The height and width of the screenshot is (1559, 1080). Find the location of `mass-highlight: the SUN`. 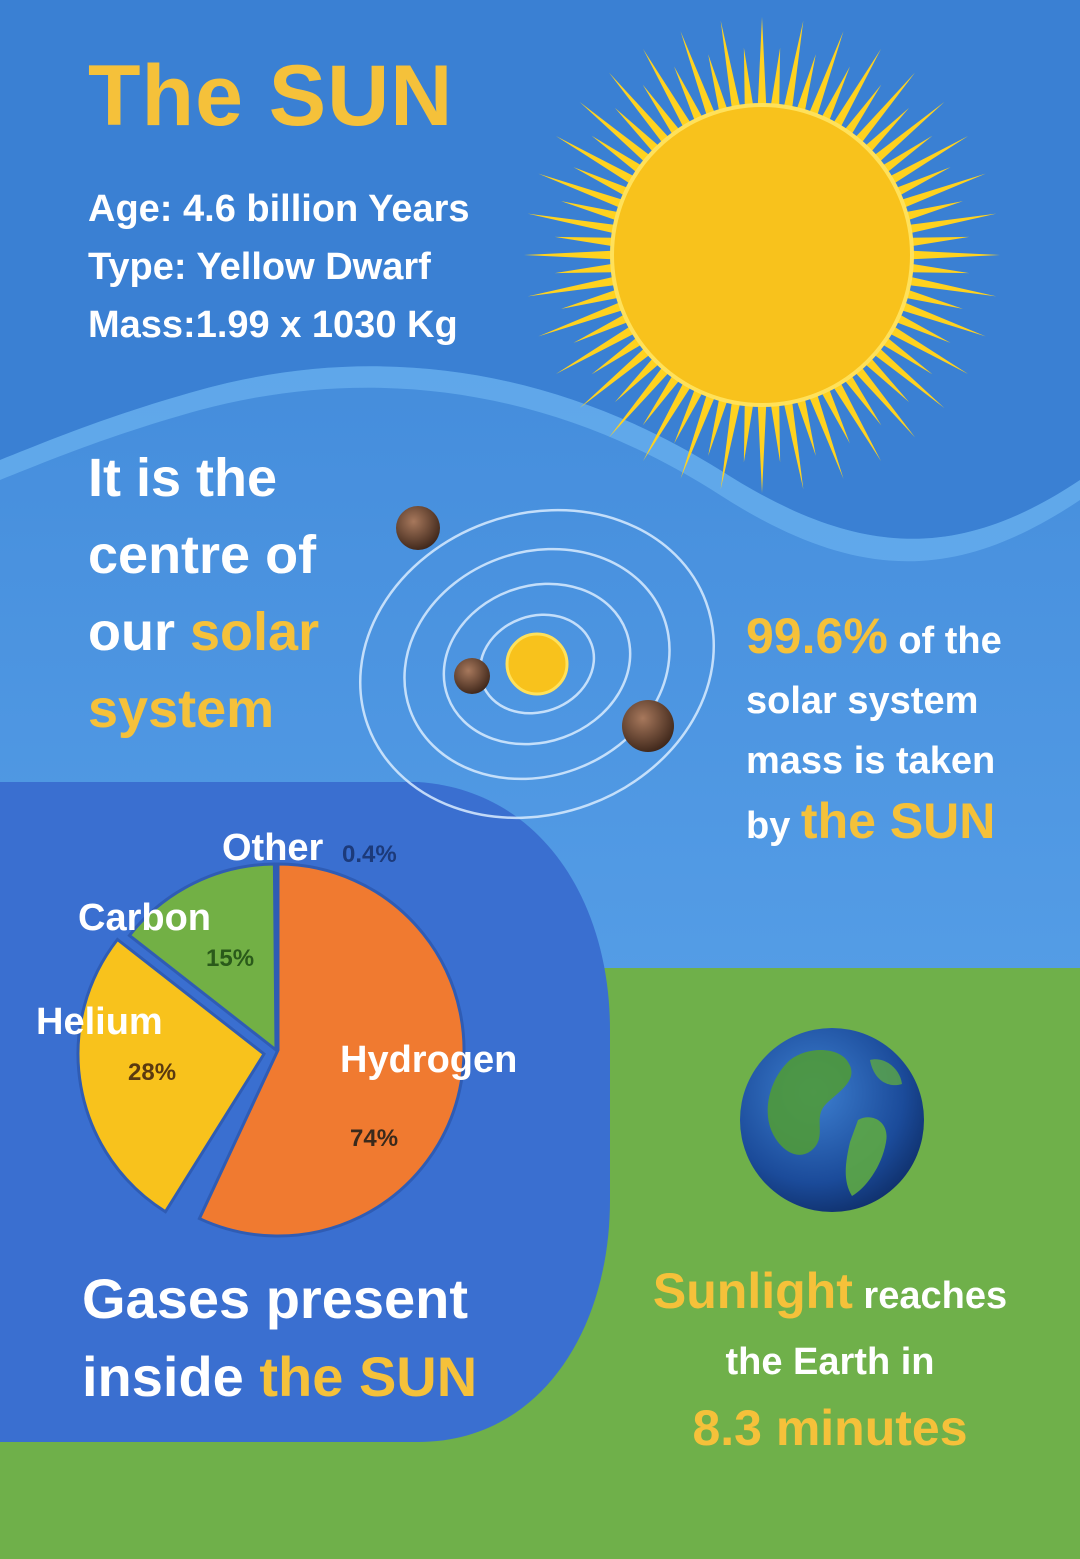

mass-highlight: the SUN is located at coordinates (898, 821).